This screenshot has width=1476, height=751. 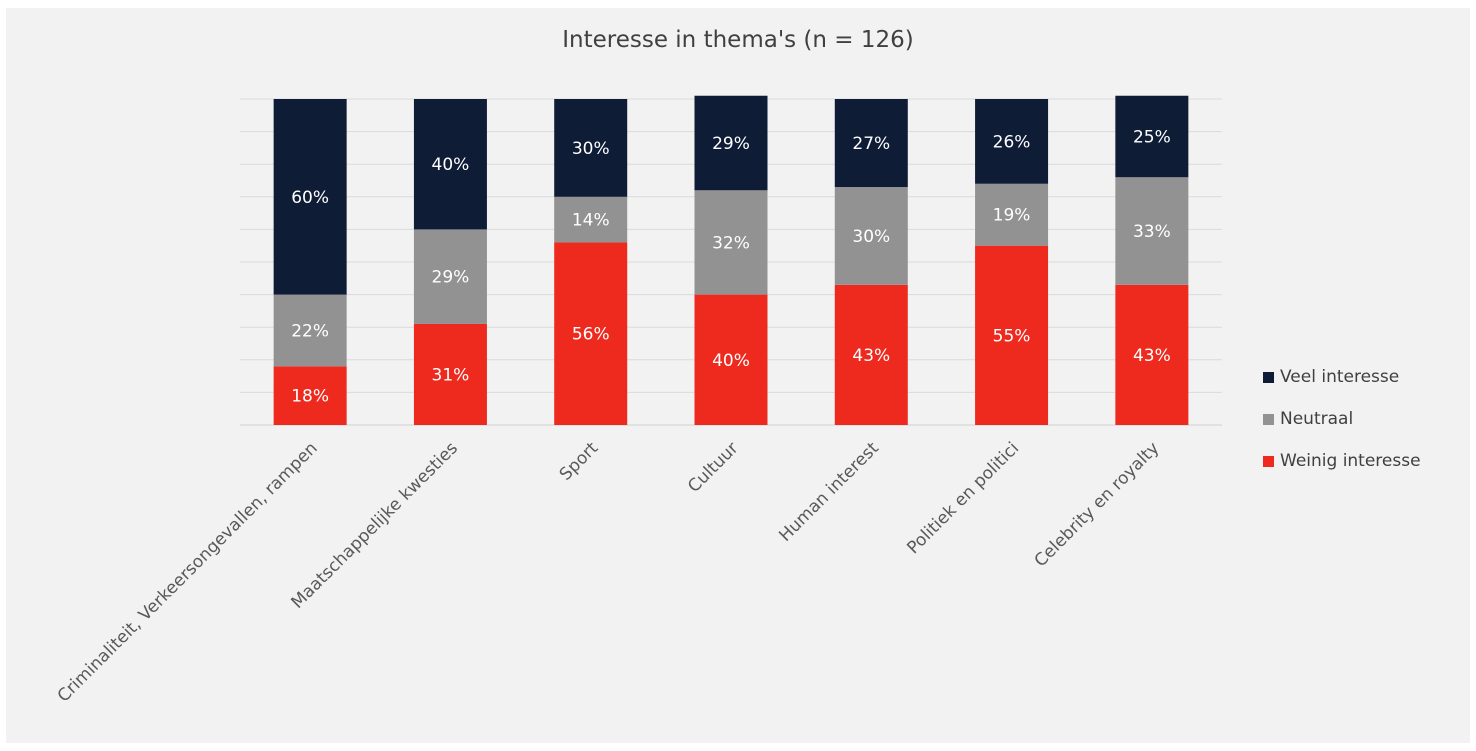 I want to click on legend-label: Veel interesse, so click(x=1340, y=377).